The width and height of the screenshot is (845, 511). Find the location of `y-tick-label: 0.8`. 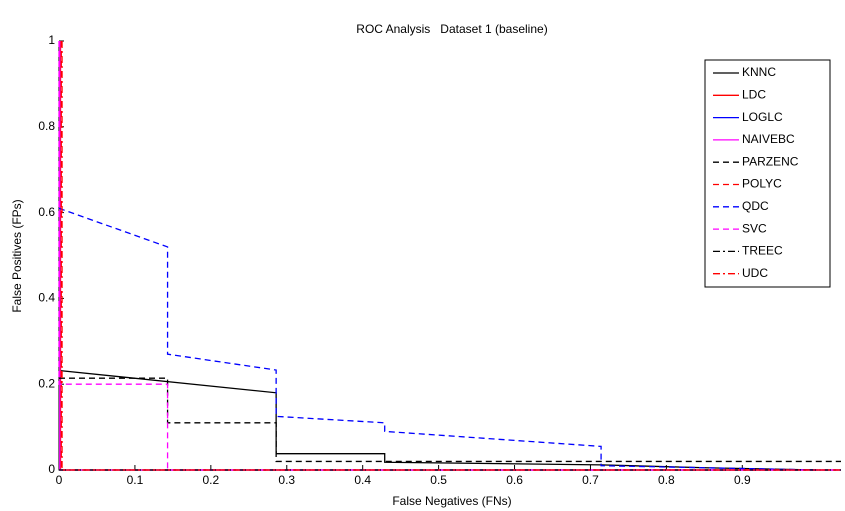

y-tick-label: 0.8 is located at coordinates (46, 126).